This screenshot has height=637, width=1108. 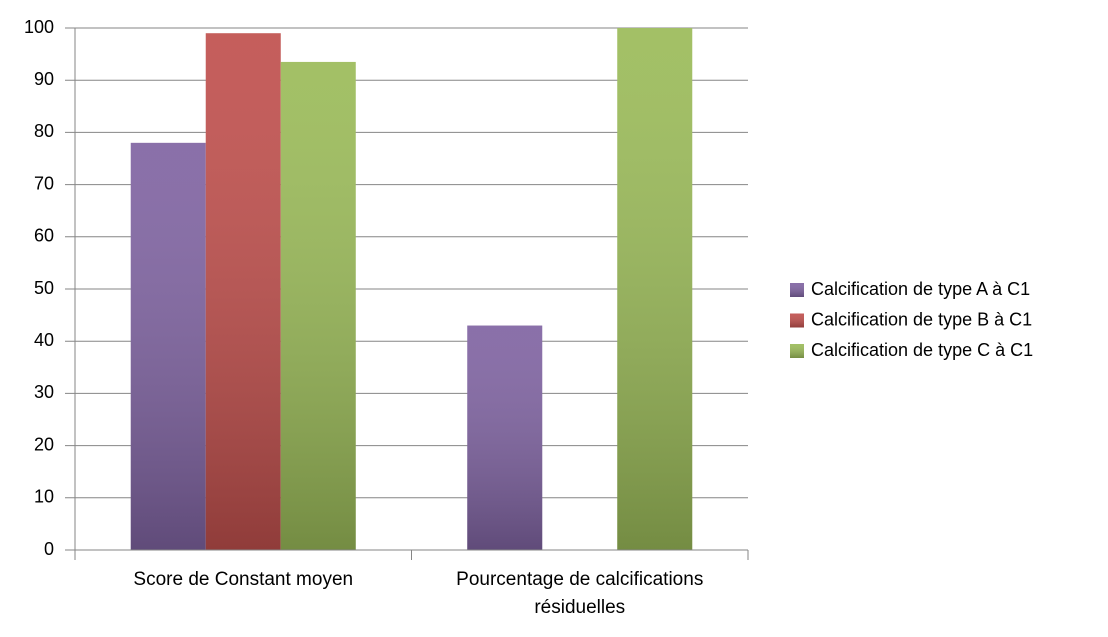 I want to click on y-tick-label: 70, so click(x=44, y=183).